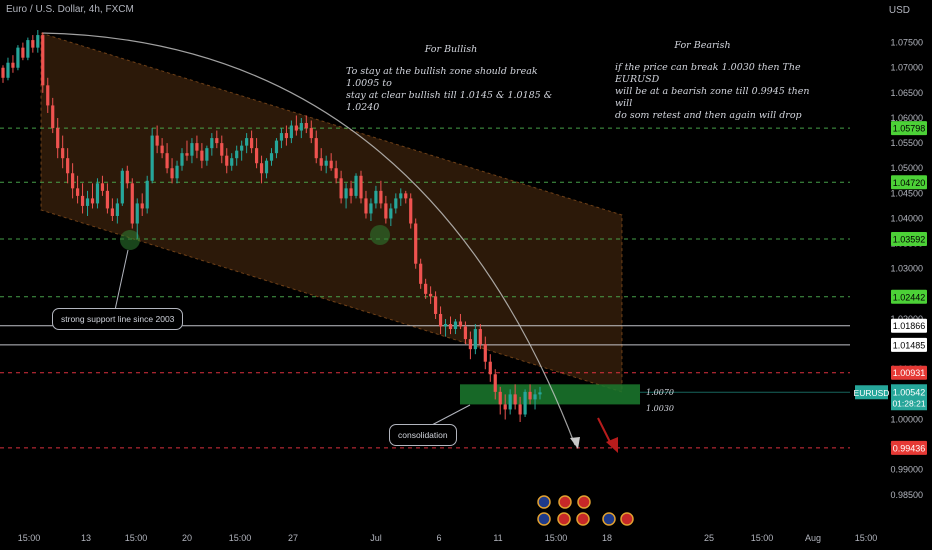 This screenshot has width=932, height=550. Describe the element at coordinates (118, 319) in the screenshot. I see `support-callout: strong support line since 2003` at that location.